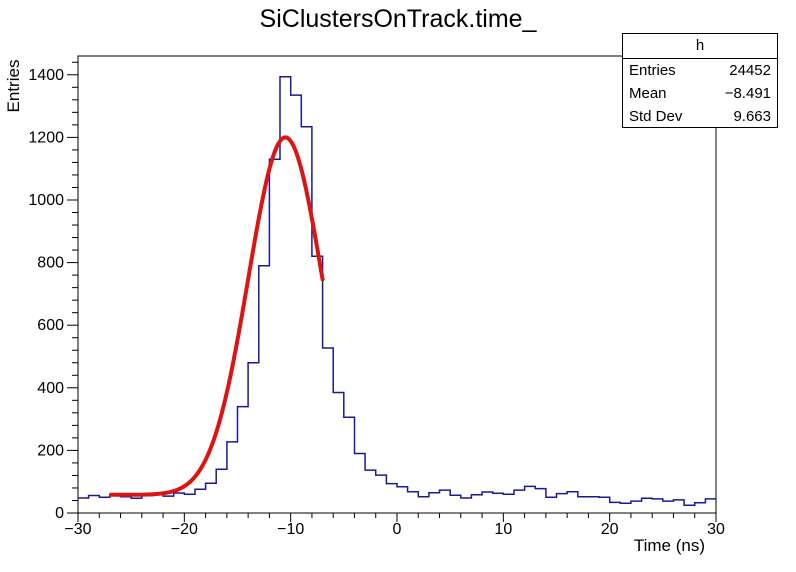 The width and height of the screenshot is (796, 572). What do you see at coordinates (46, 137) in the screenshot?
I see `y-tick-label: 1200` at bounding box center [46, 137].